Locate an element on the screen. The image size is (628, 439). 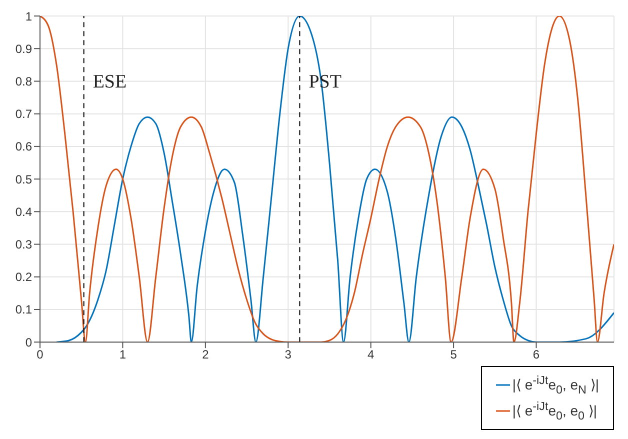
y-tick-label: 0.8 is located at coordinates (23, 81).